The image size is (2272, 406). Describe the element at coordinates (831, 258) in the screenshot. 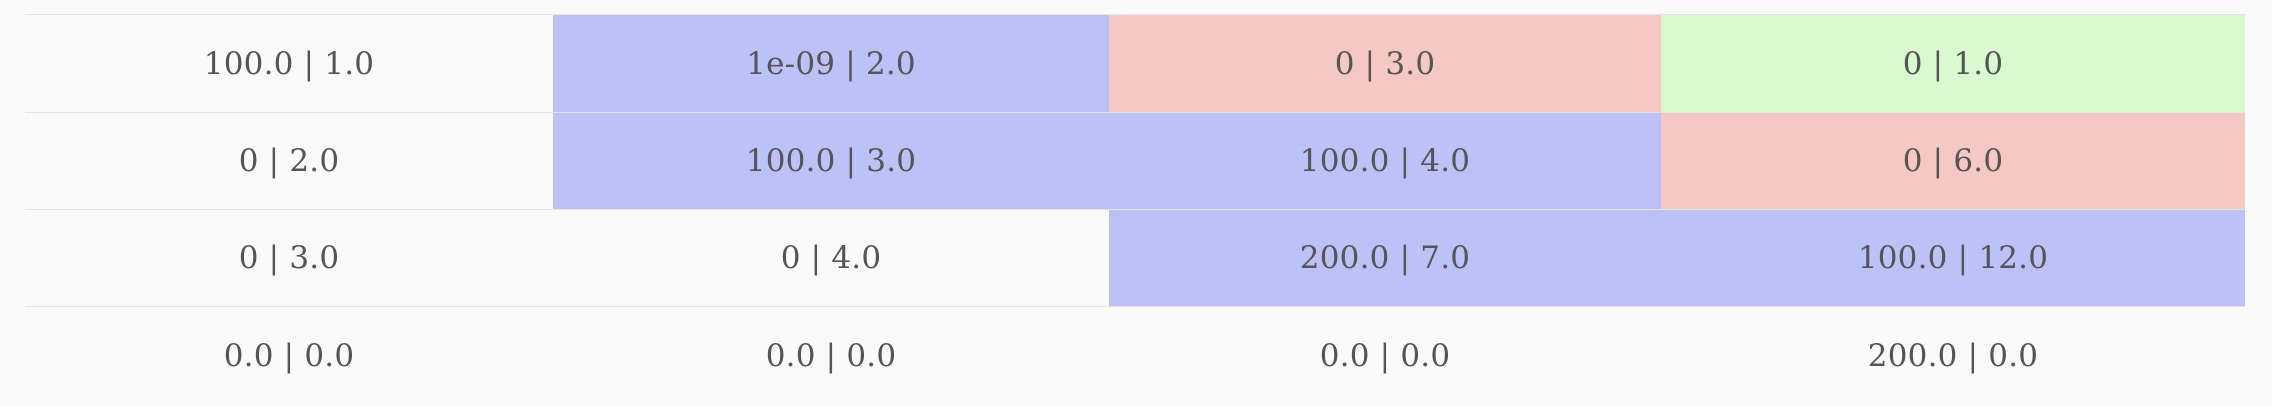

I see `grid-cell: 0 | 4.0` at that location.